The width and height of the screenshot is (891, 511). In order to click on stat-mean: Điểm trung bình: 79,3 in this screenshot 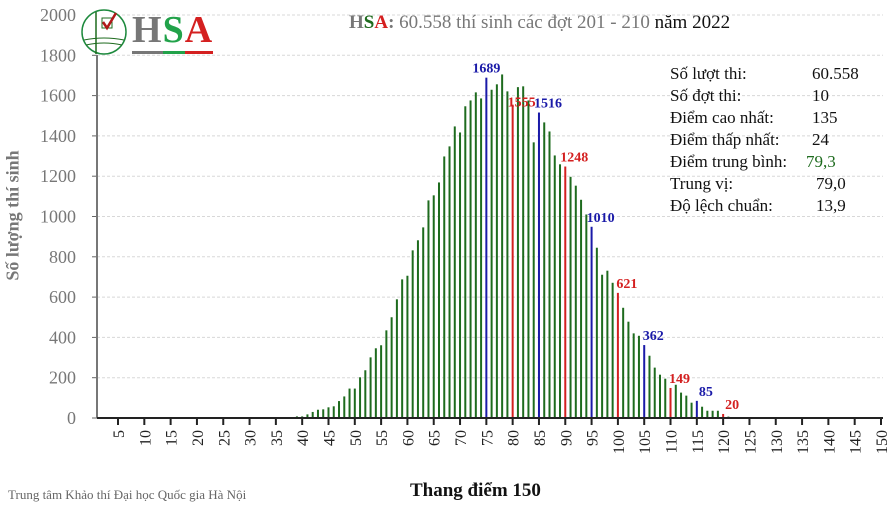, I will do `click(764, 162)`.